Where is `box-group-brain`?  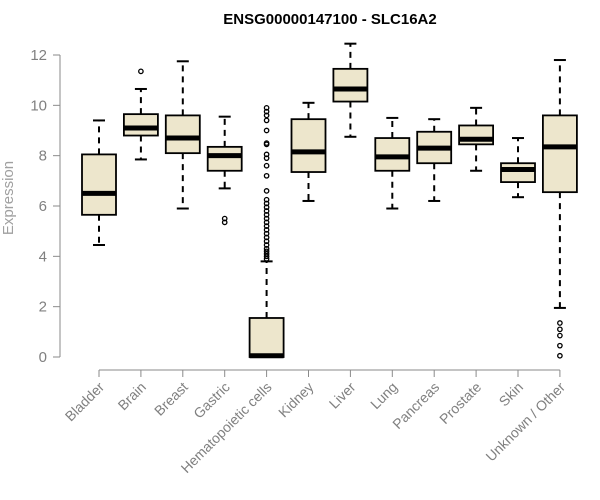
box-group-brain is located at coordinates (141, 114).